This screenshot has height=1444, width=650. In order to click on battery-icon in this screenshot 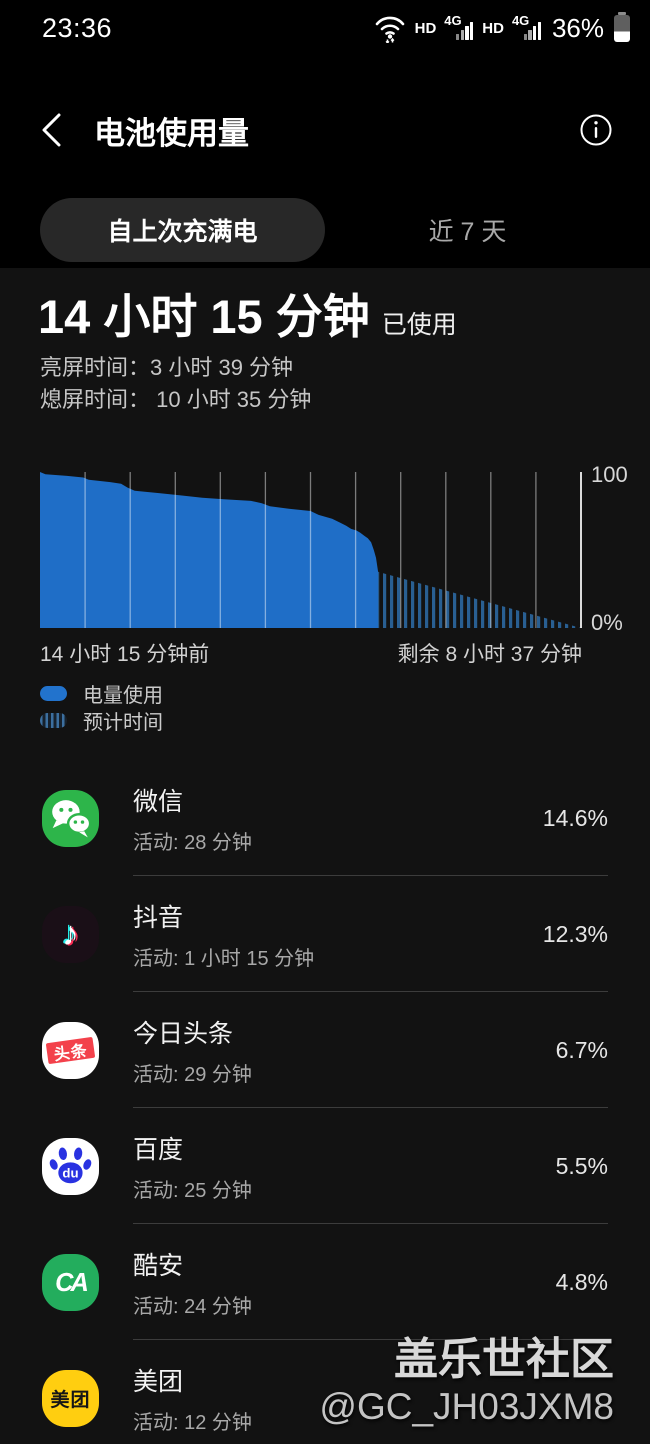, I will do `click(622, 26)`.